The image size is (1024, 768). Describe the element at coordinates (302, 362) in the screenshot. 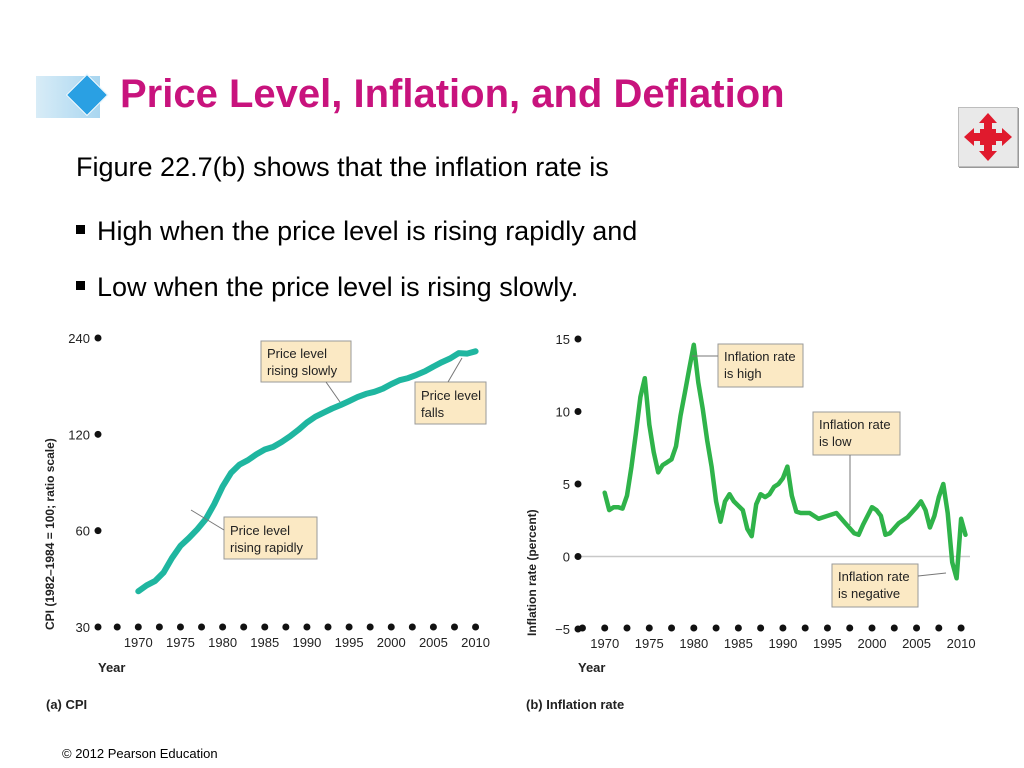

I see `callout-line-1: Price level rising slowly` at that location.